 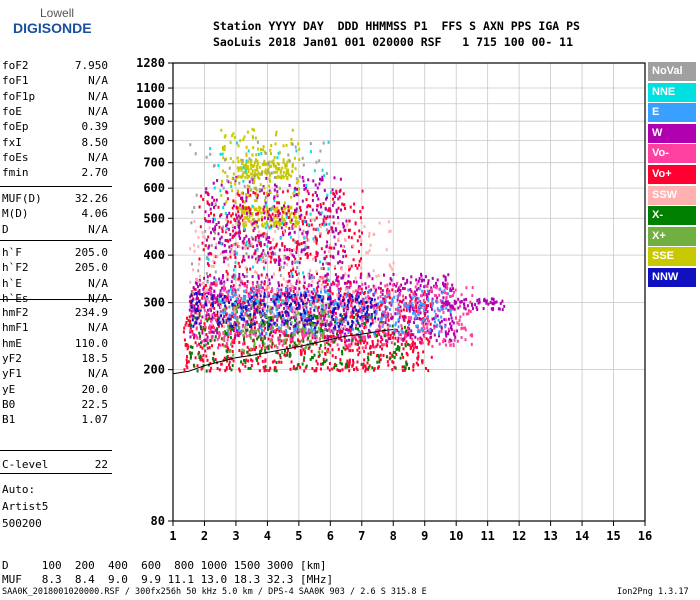 What do you see at coordinates (393, 536) in the screenshot?
I see `x-tick-label: 8` at bounding box center [393, 536].